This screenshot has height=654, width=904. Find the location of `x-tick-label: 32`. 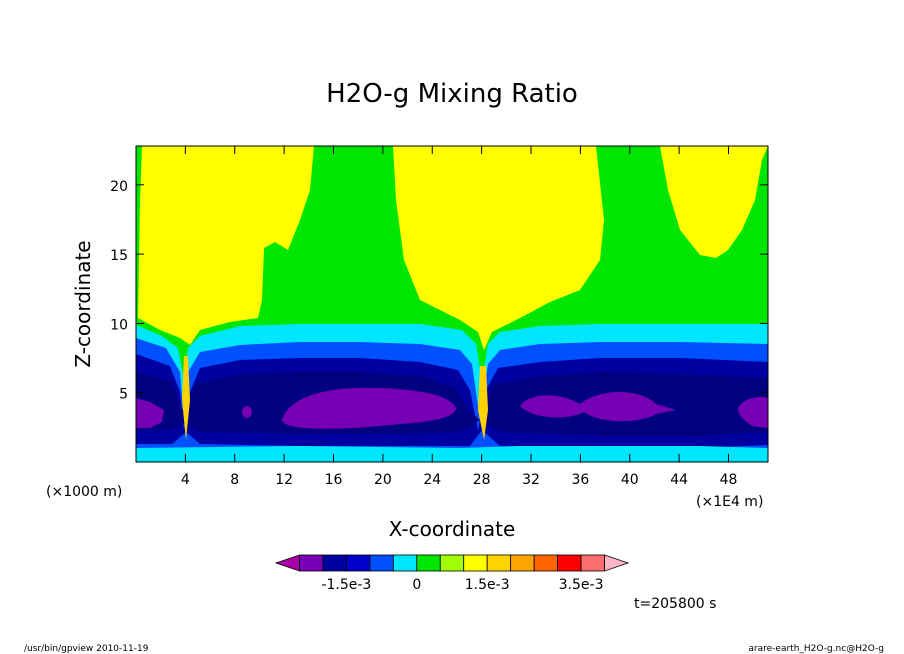

x-tick-label: 32 is located at coordinates (531, 480).